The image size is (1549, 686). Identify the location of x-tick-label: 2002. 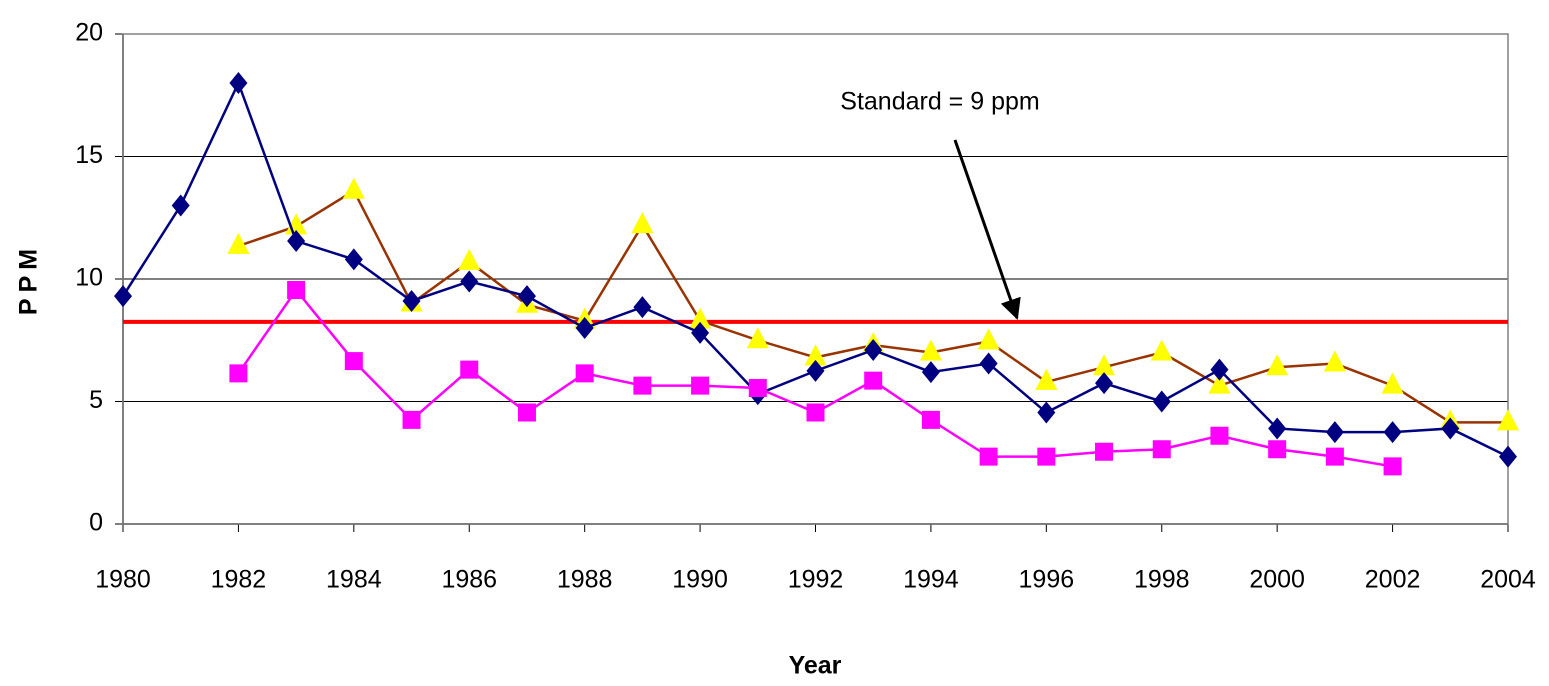
(1393, 580).